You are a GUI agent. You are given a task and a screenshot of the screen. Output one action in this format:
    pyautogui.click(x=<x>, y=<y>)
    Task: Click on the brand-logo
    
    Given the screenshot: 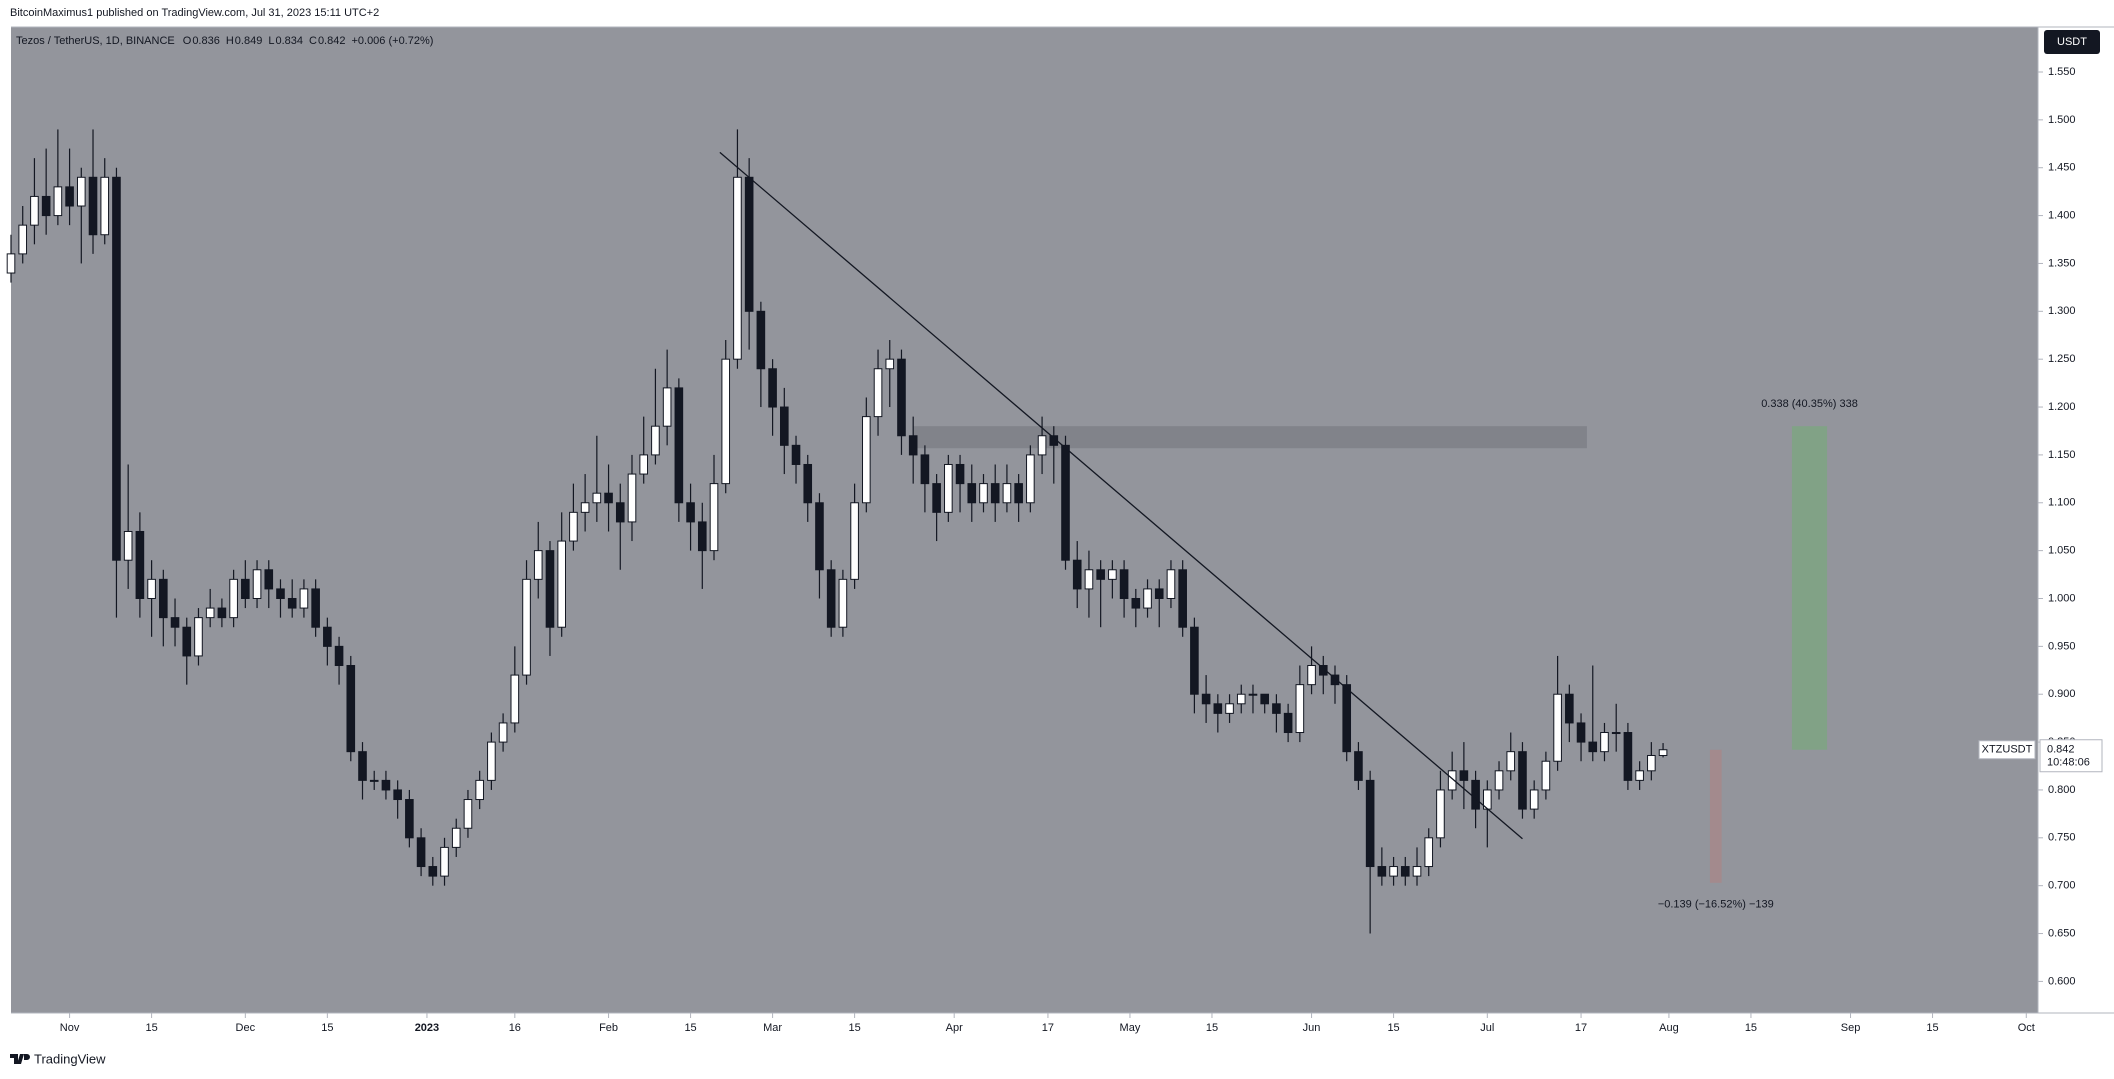 What is the action you would take?
    pyautogui.click(x=20, y=1059)
    